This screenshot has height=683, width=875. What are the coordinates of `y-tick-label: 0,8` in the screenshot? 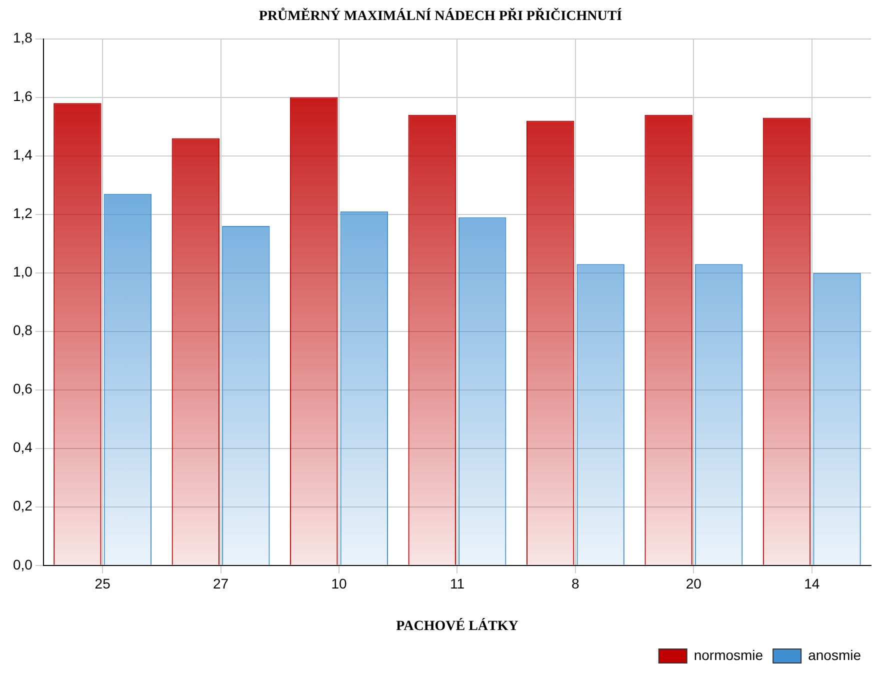 It's located at (22, 330).